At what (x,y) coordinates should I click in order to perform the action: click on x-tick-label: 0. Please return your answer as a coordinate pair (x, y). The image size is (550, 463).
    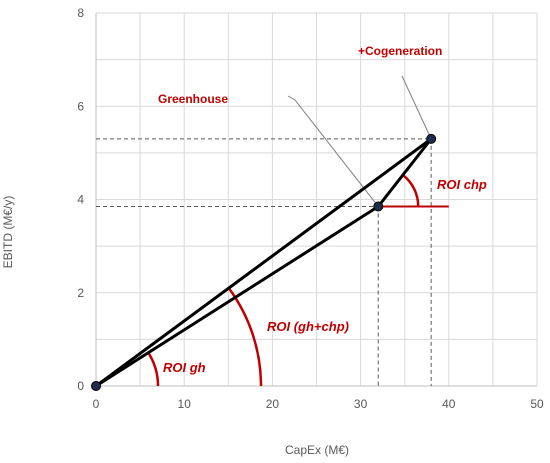
    Looking at the image, I should click on (96, 404).